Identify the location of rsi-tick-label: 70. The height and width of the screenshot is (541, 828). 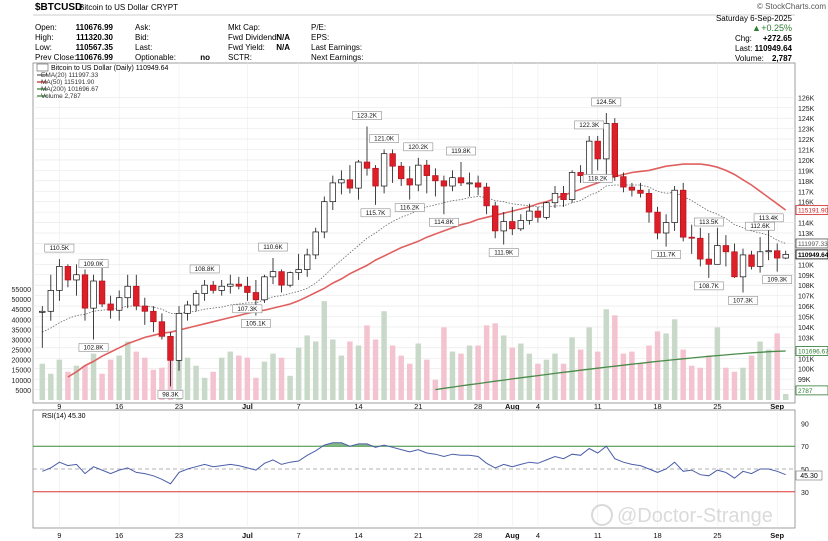
(805, 447).